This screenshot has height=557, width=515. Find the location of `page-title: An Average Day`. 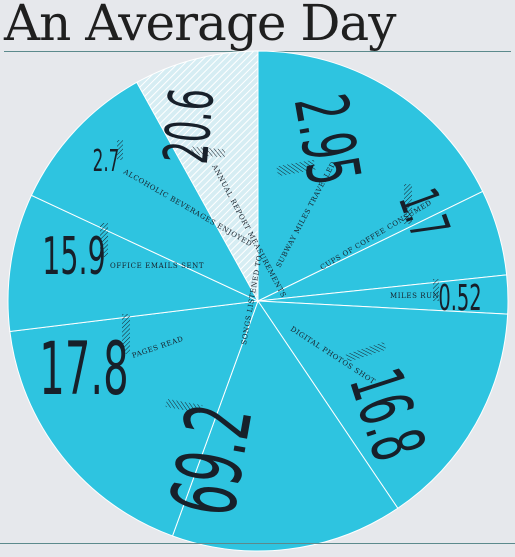

page-title: An Average Day is located at coordinates (200, 26).